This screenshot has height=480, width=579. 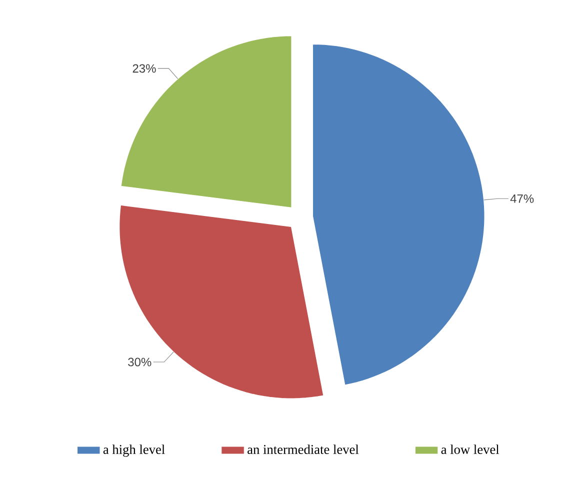 I want to click on legend-label: an intermediate level, so click(x=303, y=449).